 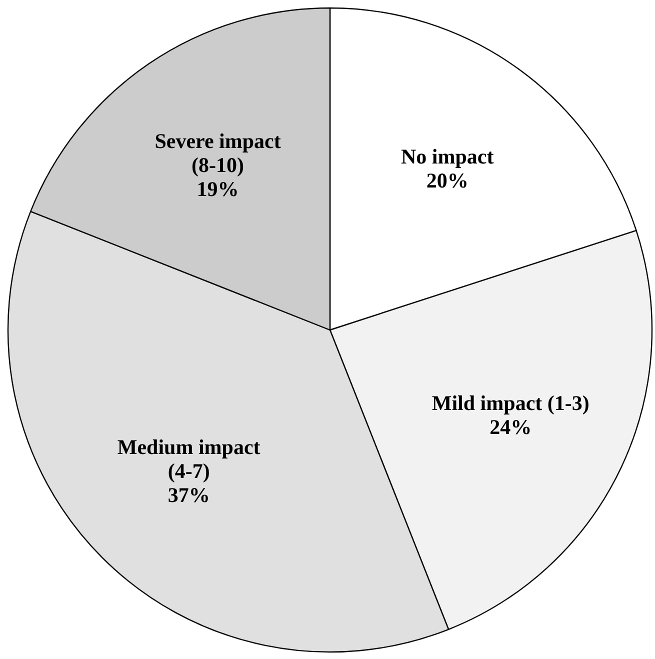 I want to click on slice-label: Medium impact (4-7), so click(x=188, y=459).